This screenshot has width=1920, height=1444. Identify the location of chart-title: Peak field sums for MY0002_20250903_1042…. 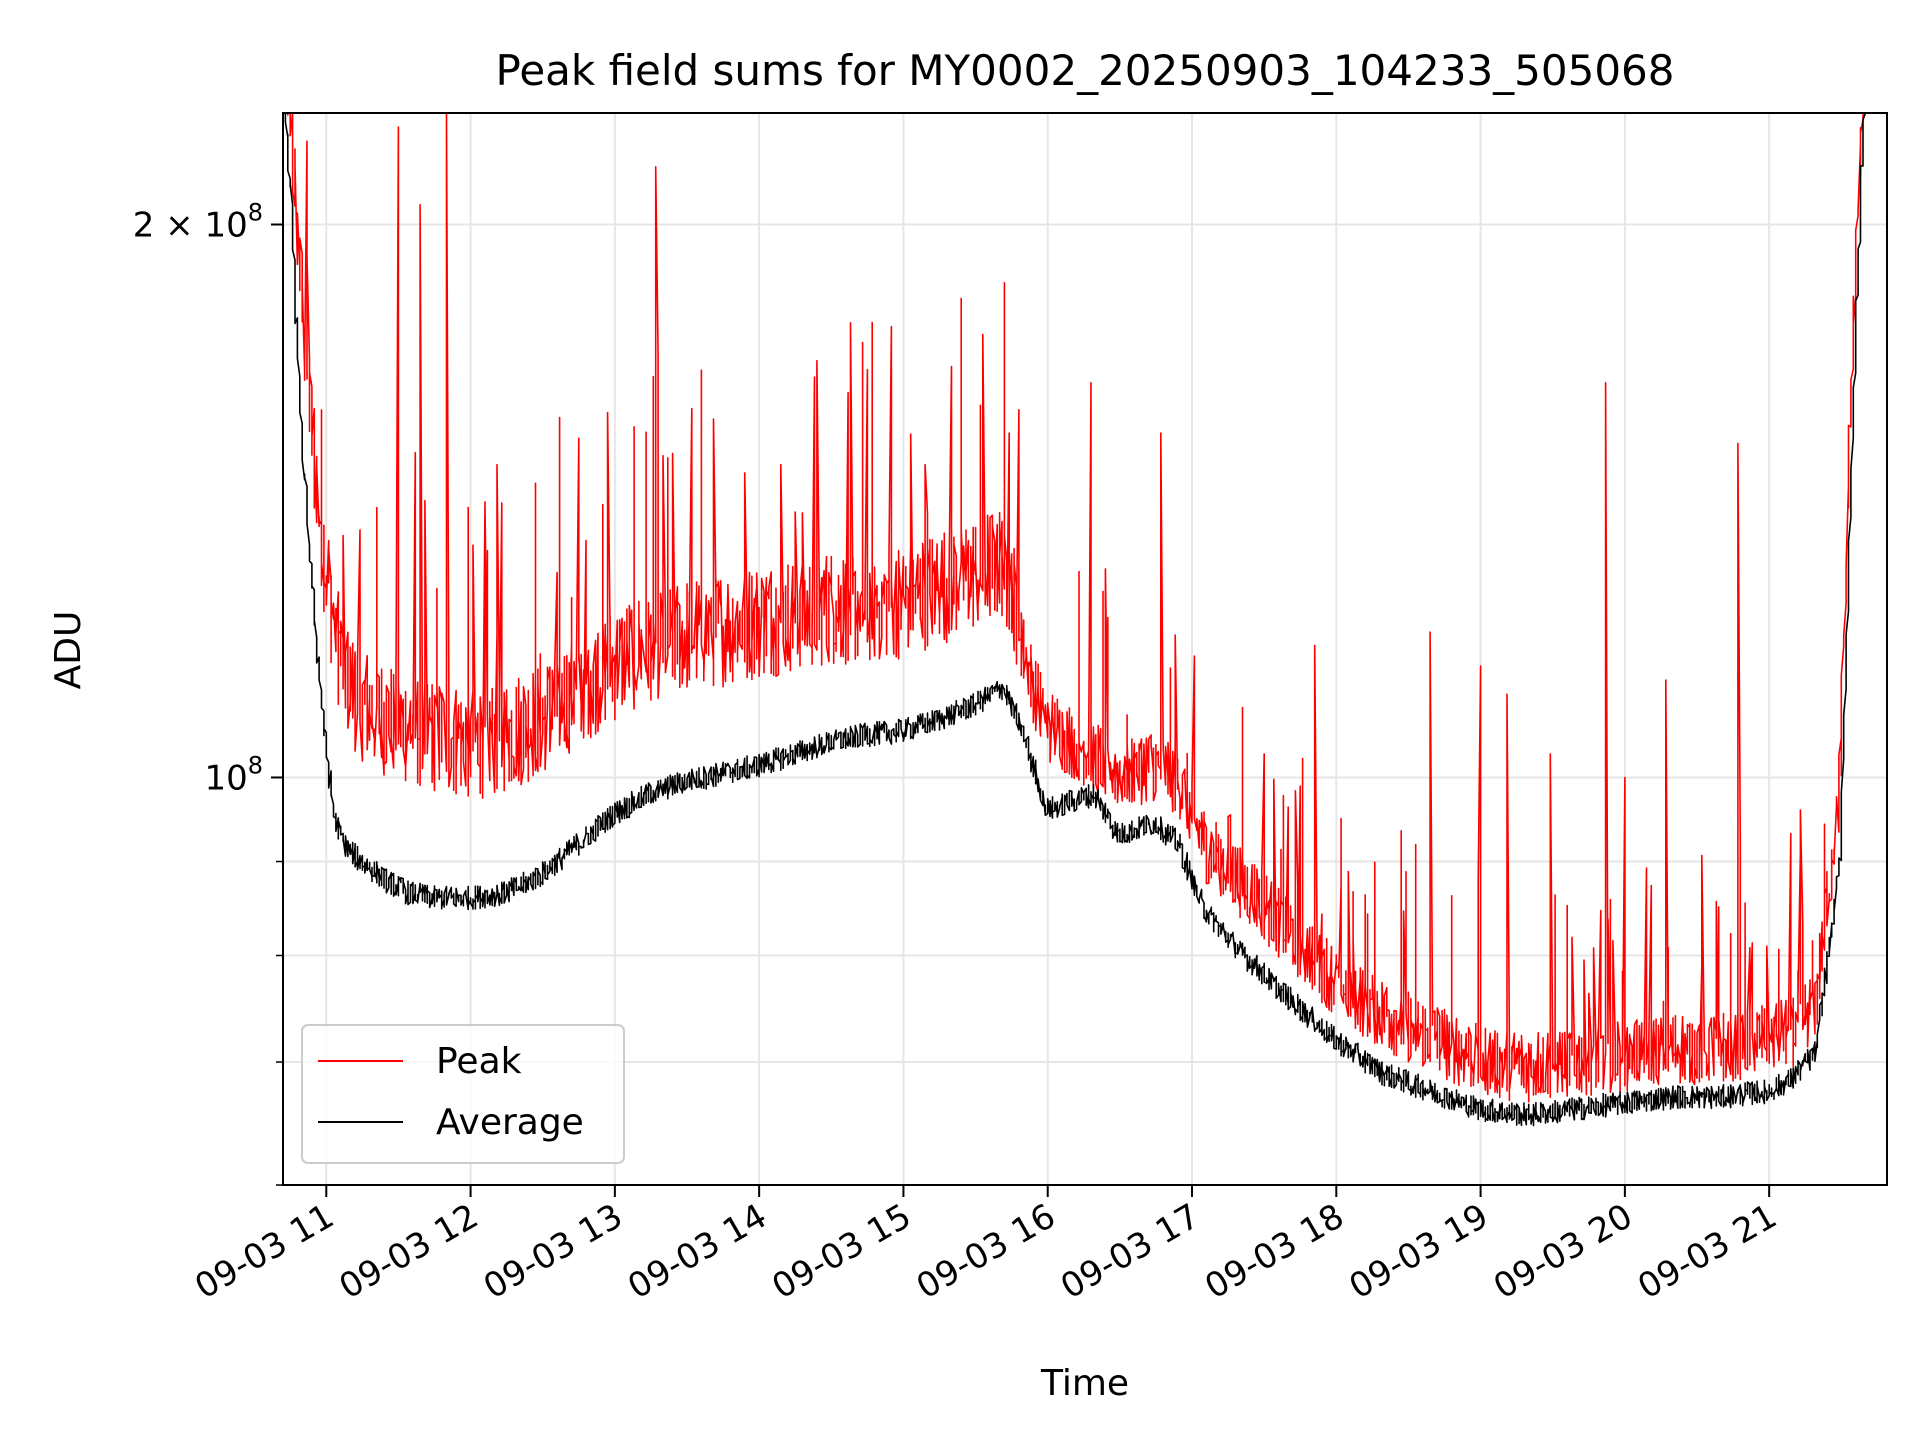
(1084, 70).